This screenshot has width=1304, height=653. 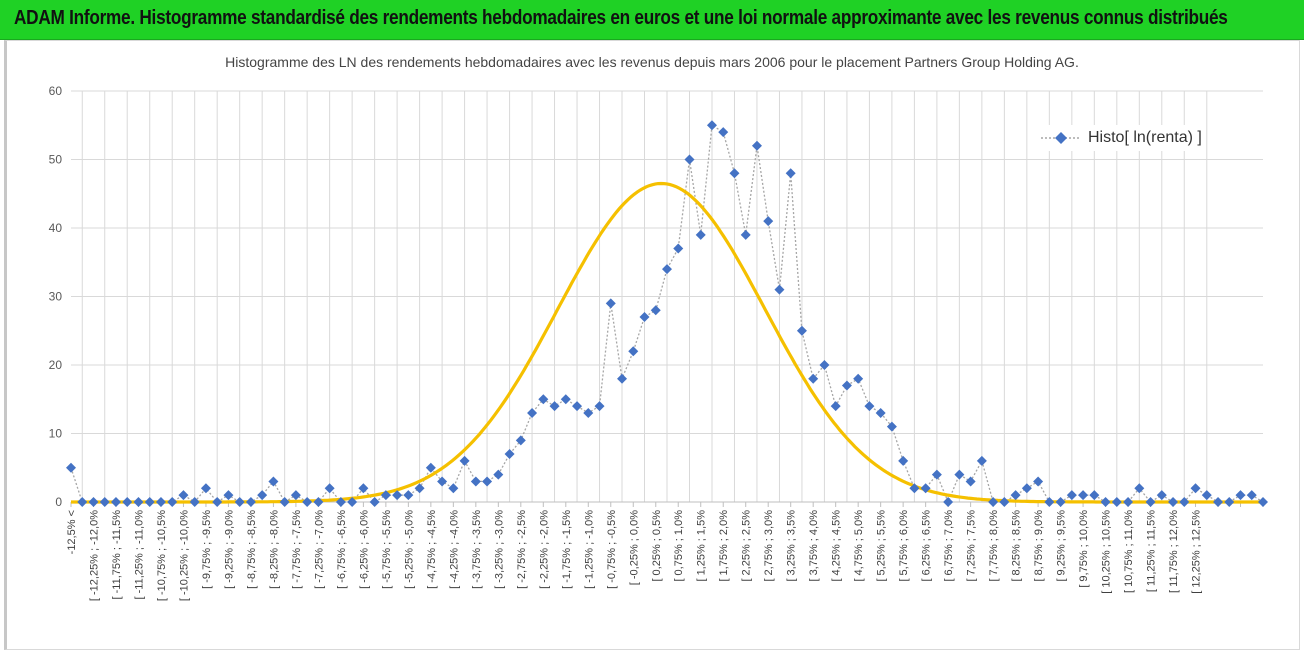 What do you see at coordinates (72, 532) in the screenshot?
I see `x-tick-label: -12,5% <` at bounding box center [72, 532].